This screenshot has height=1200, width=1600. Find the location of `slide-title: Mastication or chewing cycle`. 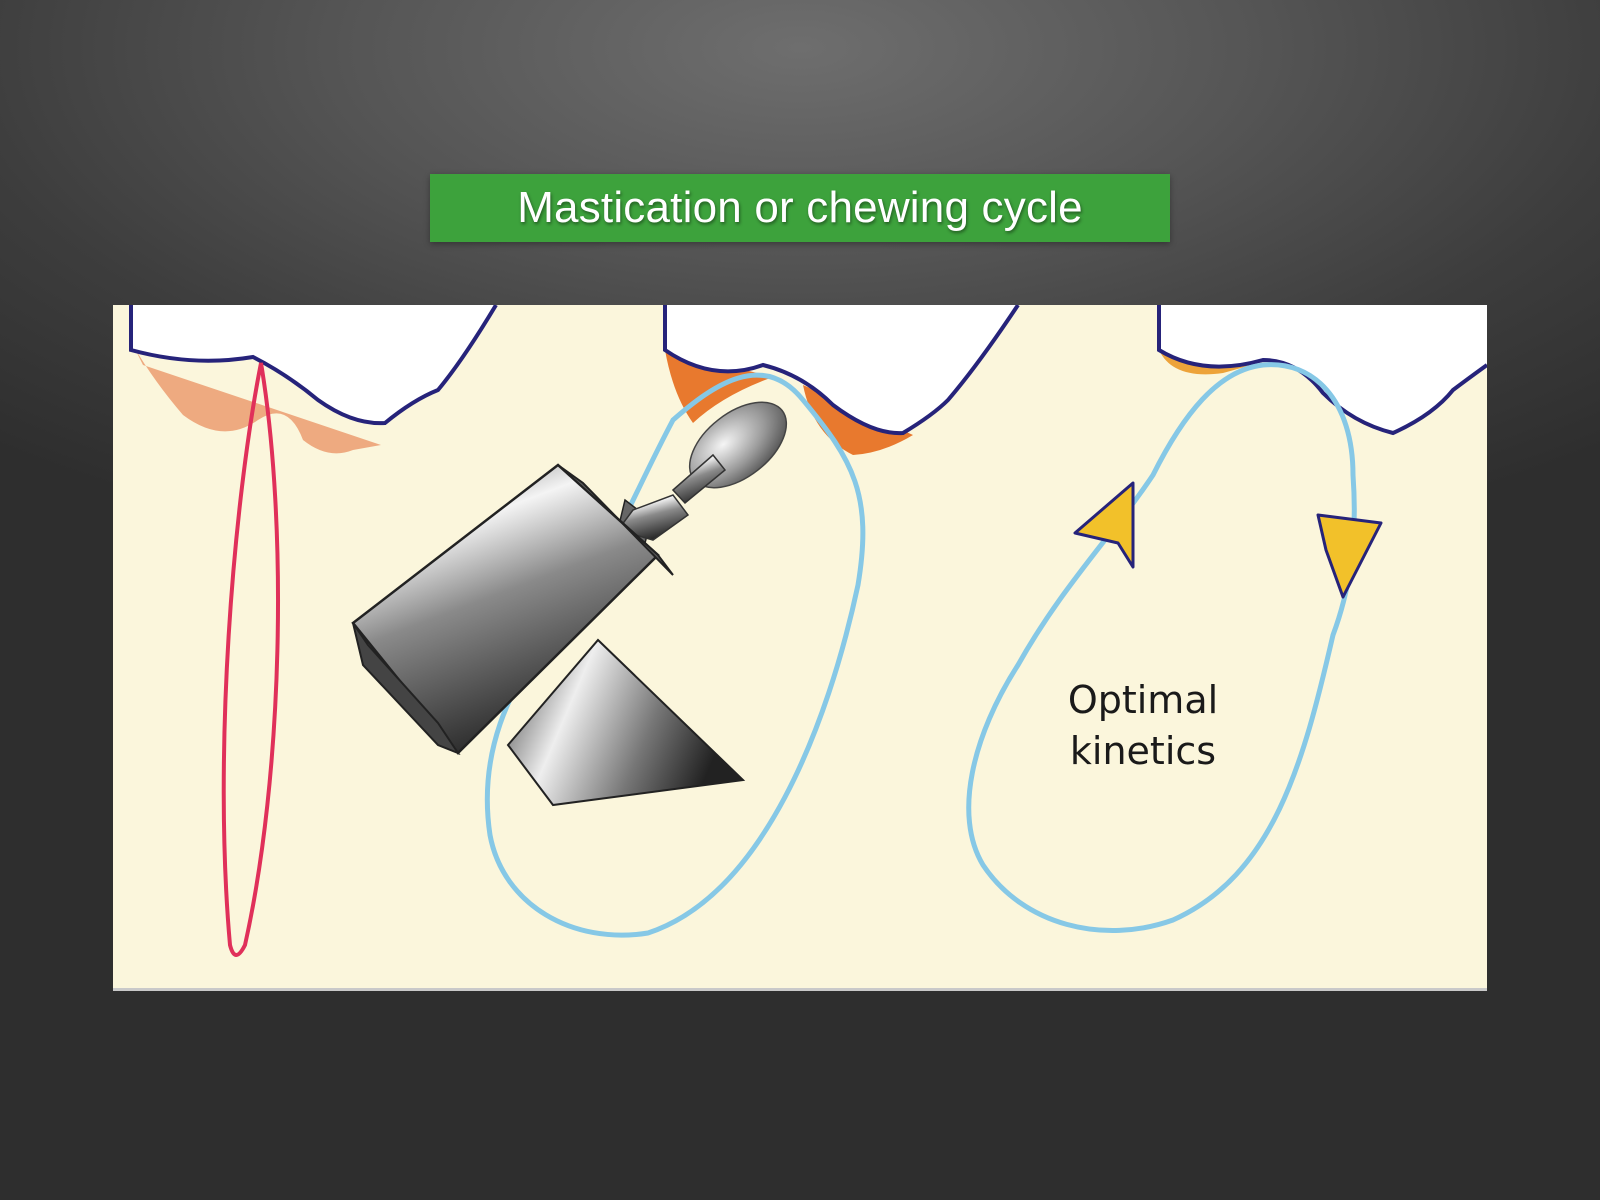

slide-title: Mastication or chewing cycle is located at coordinates (800, 207).